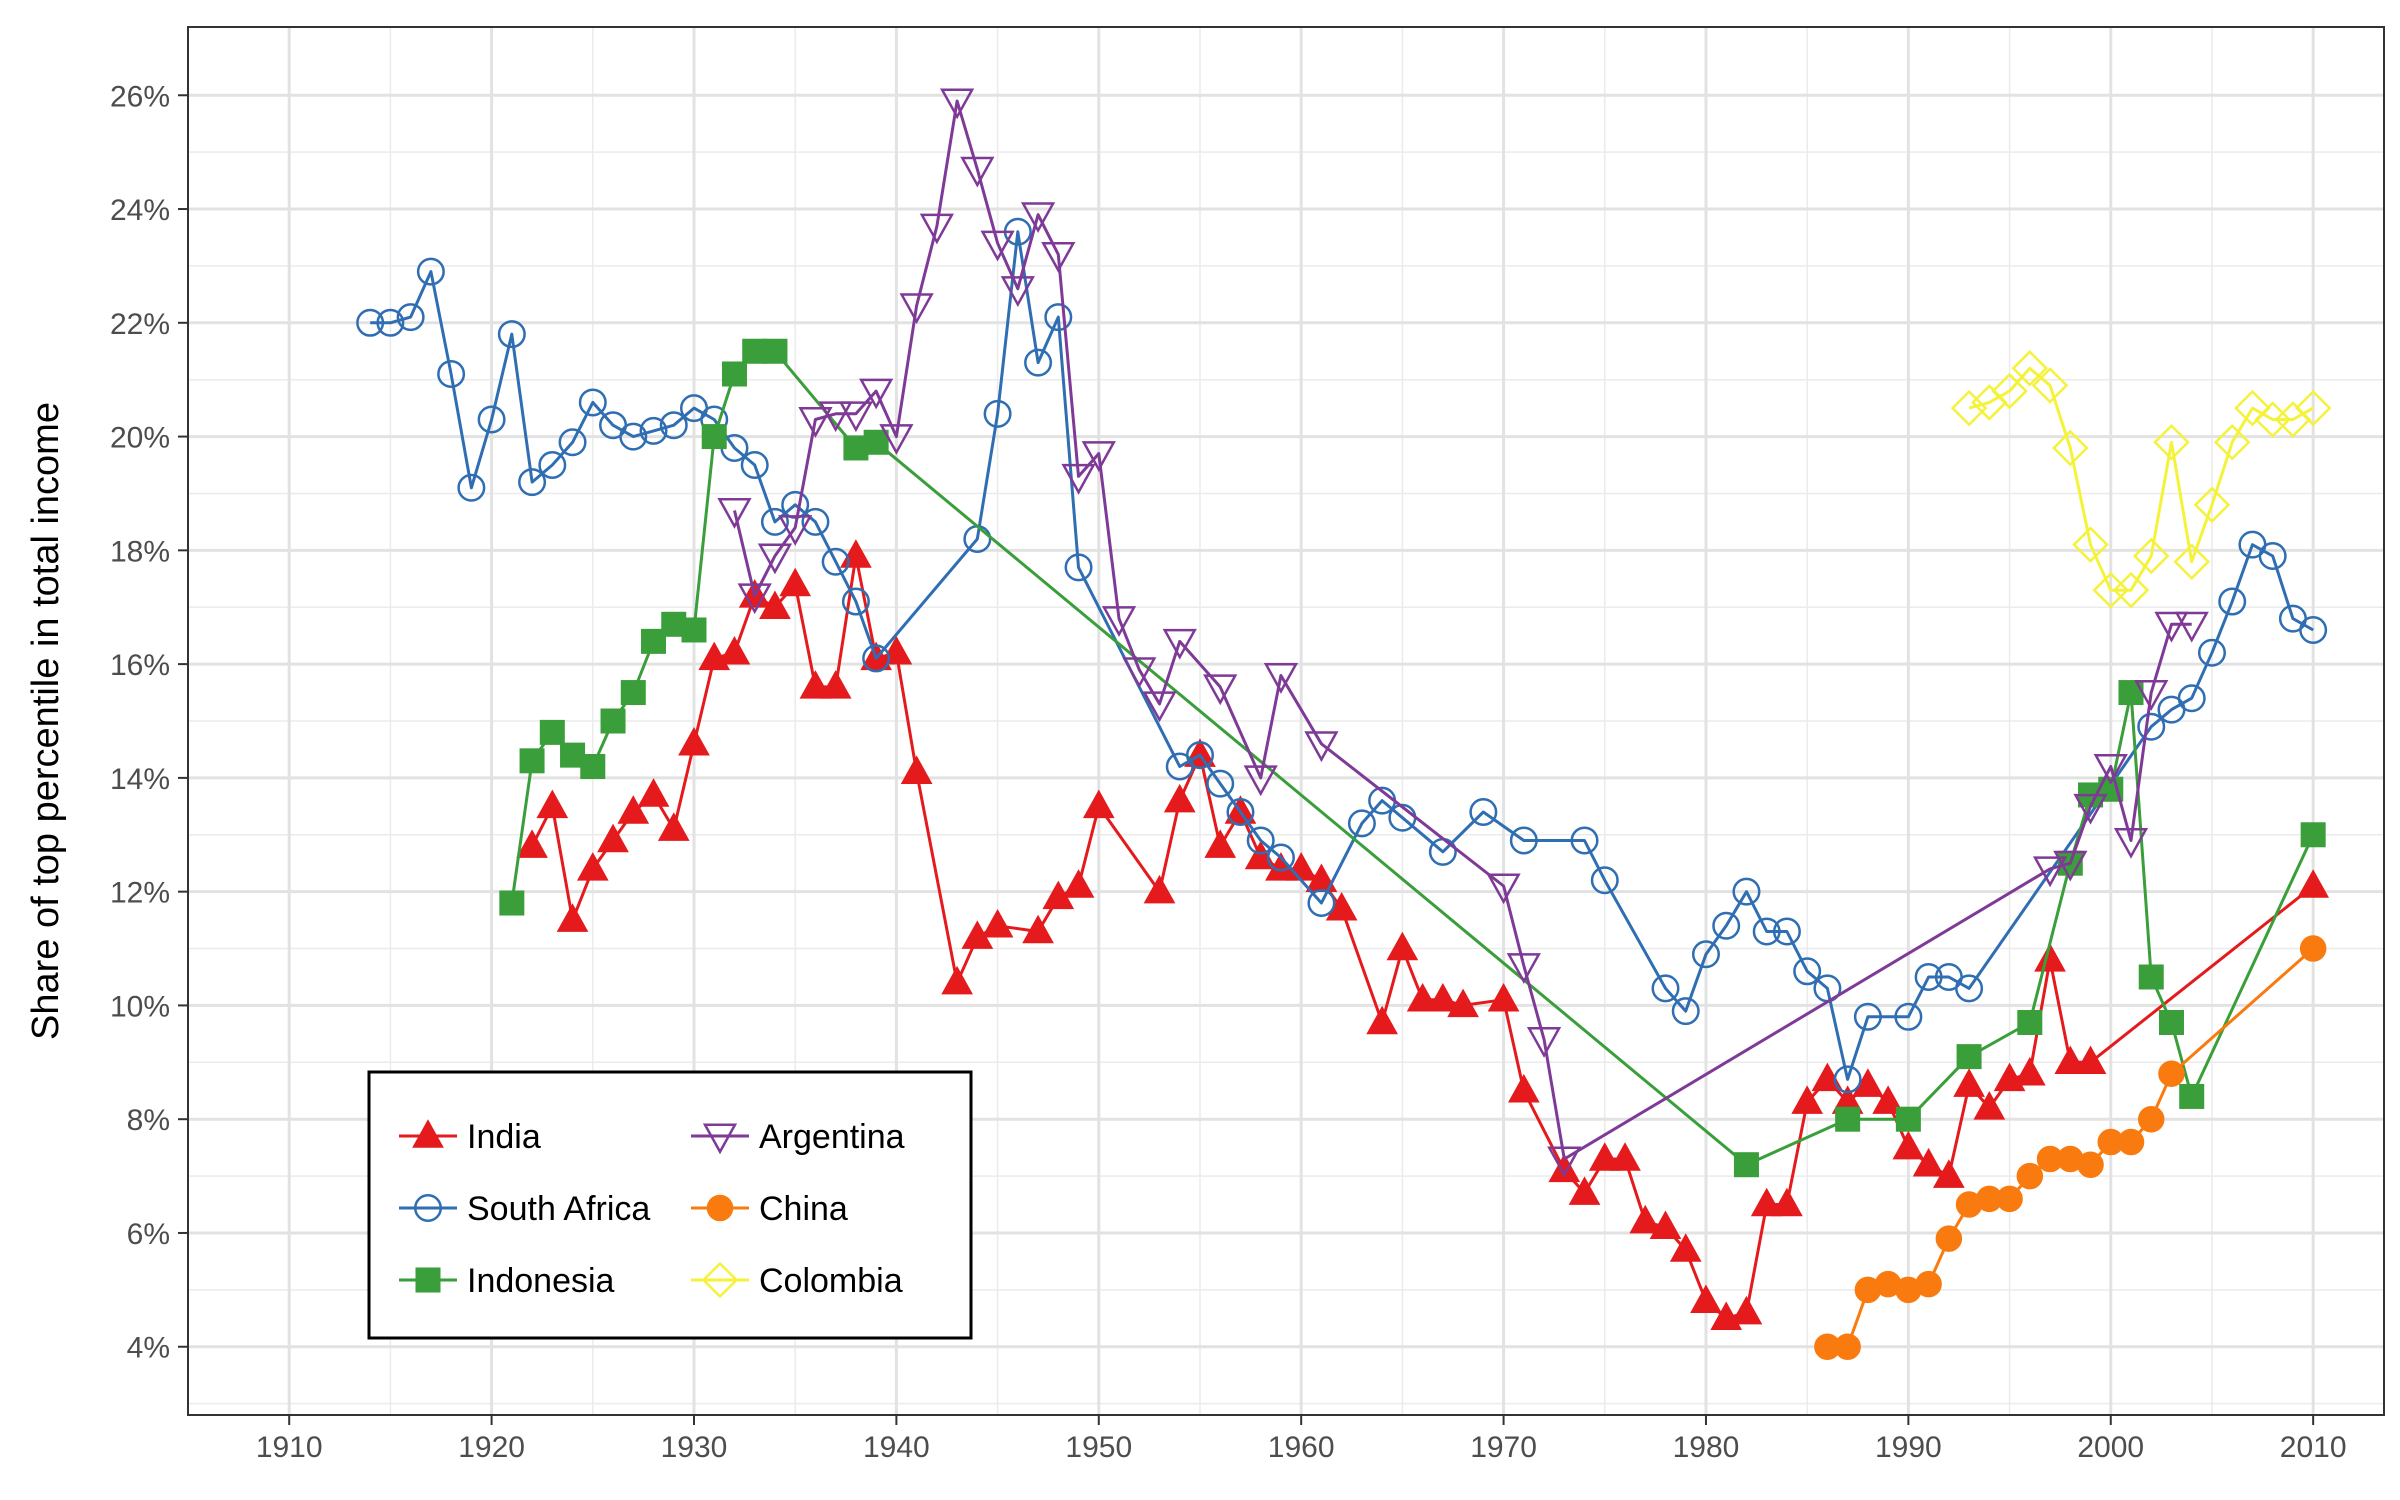 Image resolution: width=2400 pixels, height=1500 pixels. I want to click on x-tick-label: 1920, so click(491, 1447).